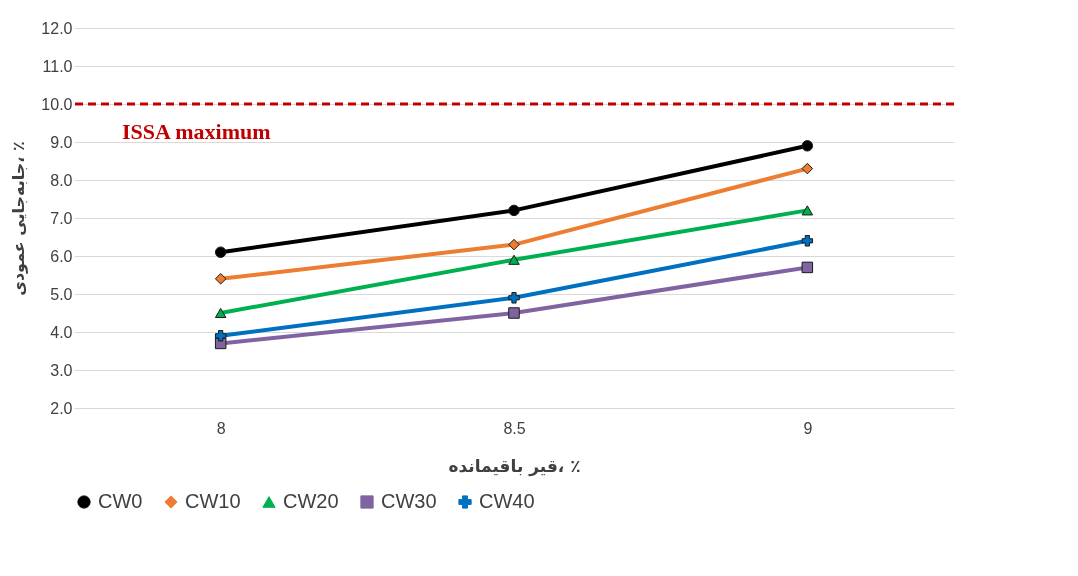  Describe the element at coordinates (57, 28) in the screenshot. I see `y-tick-label: 12.0` at that location.